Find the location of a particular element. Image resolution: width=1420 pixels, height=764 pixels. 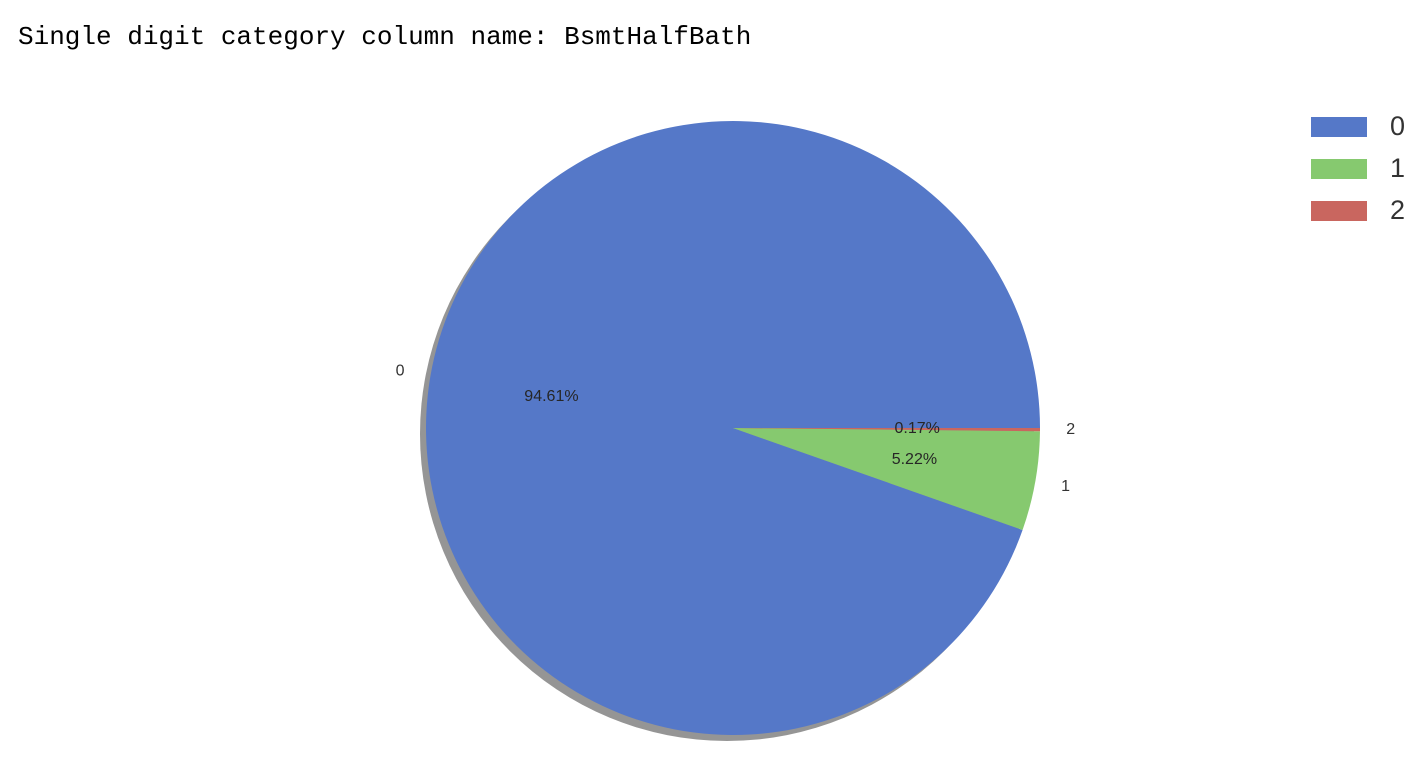

slice-percent-0: 94.61% is located at coordinates (551, 396).